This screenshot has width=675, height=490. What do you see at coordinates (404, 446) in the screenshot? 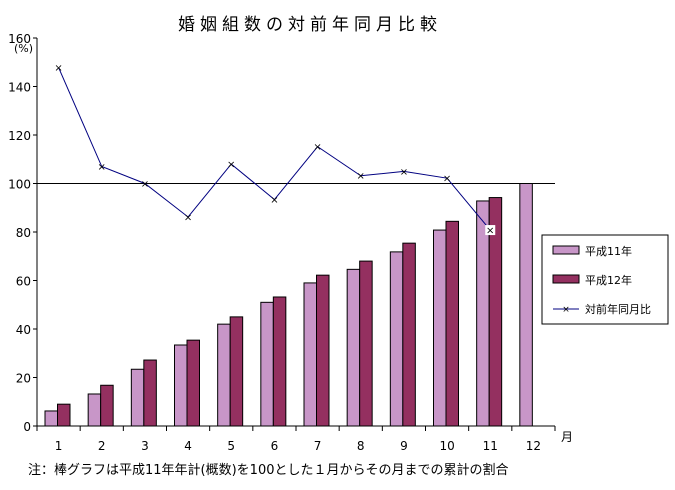
I see `x-tick-label: 9` at bounding box center [404, 446].